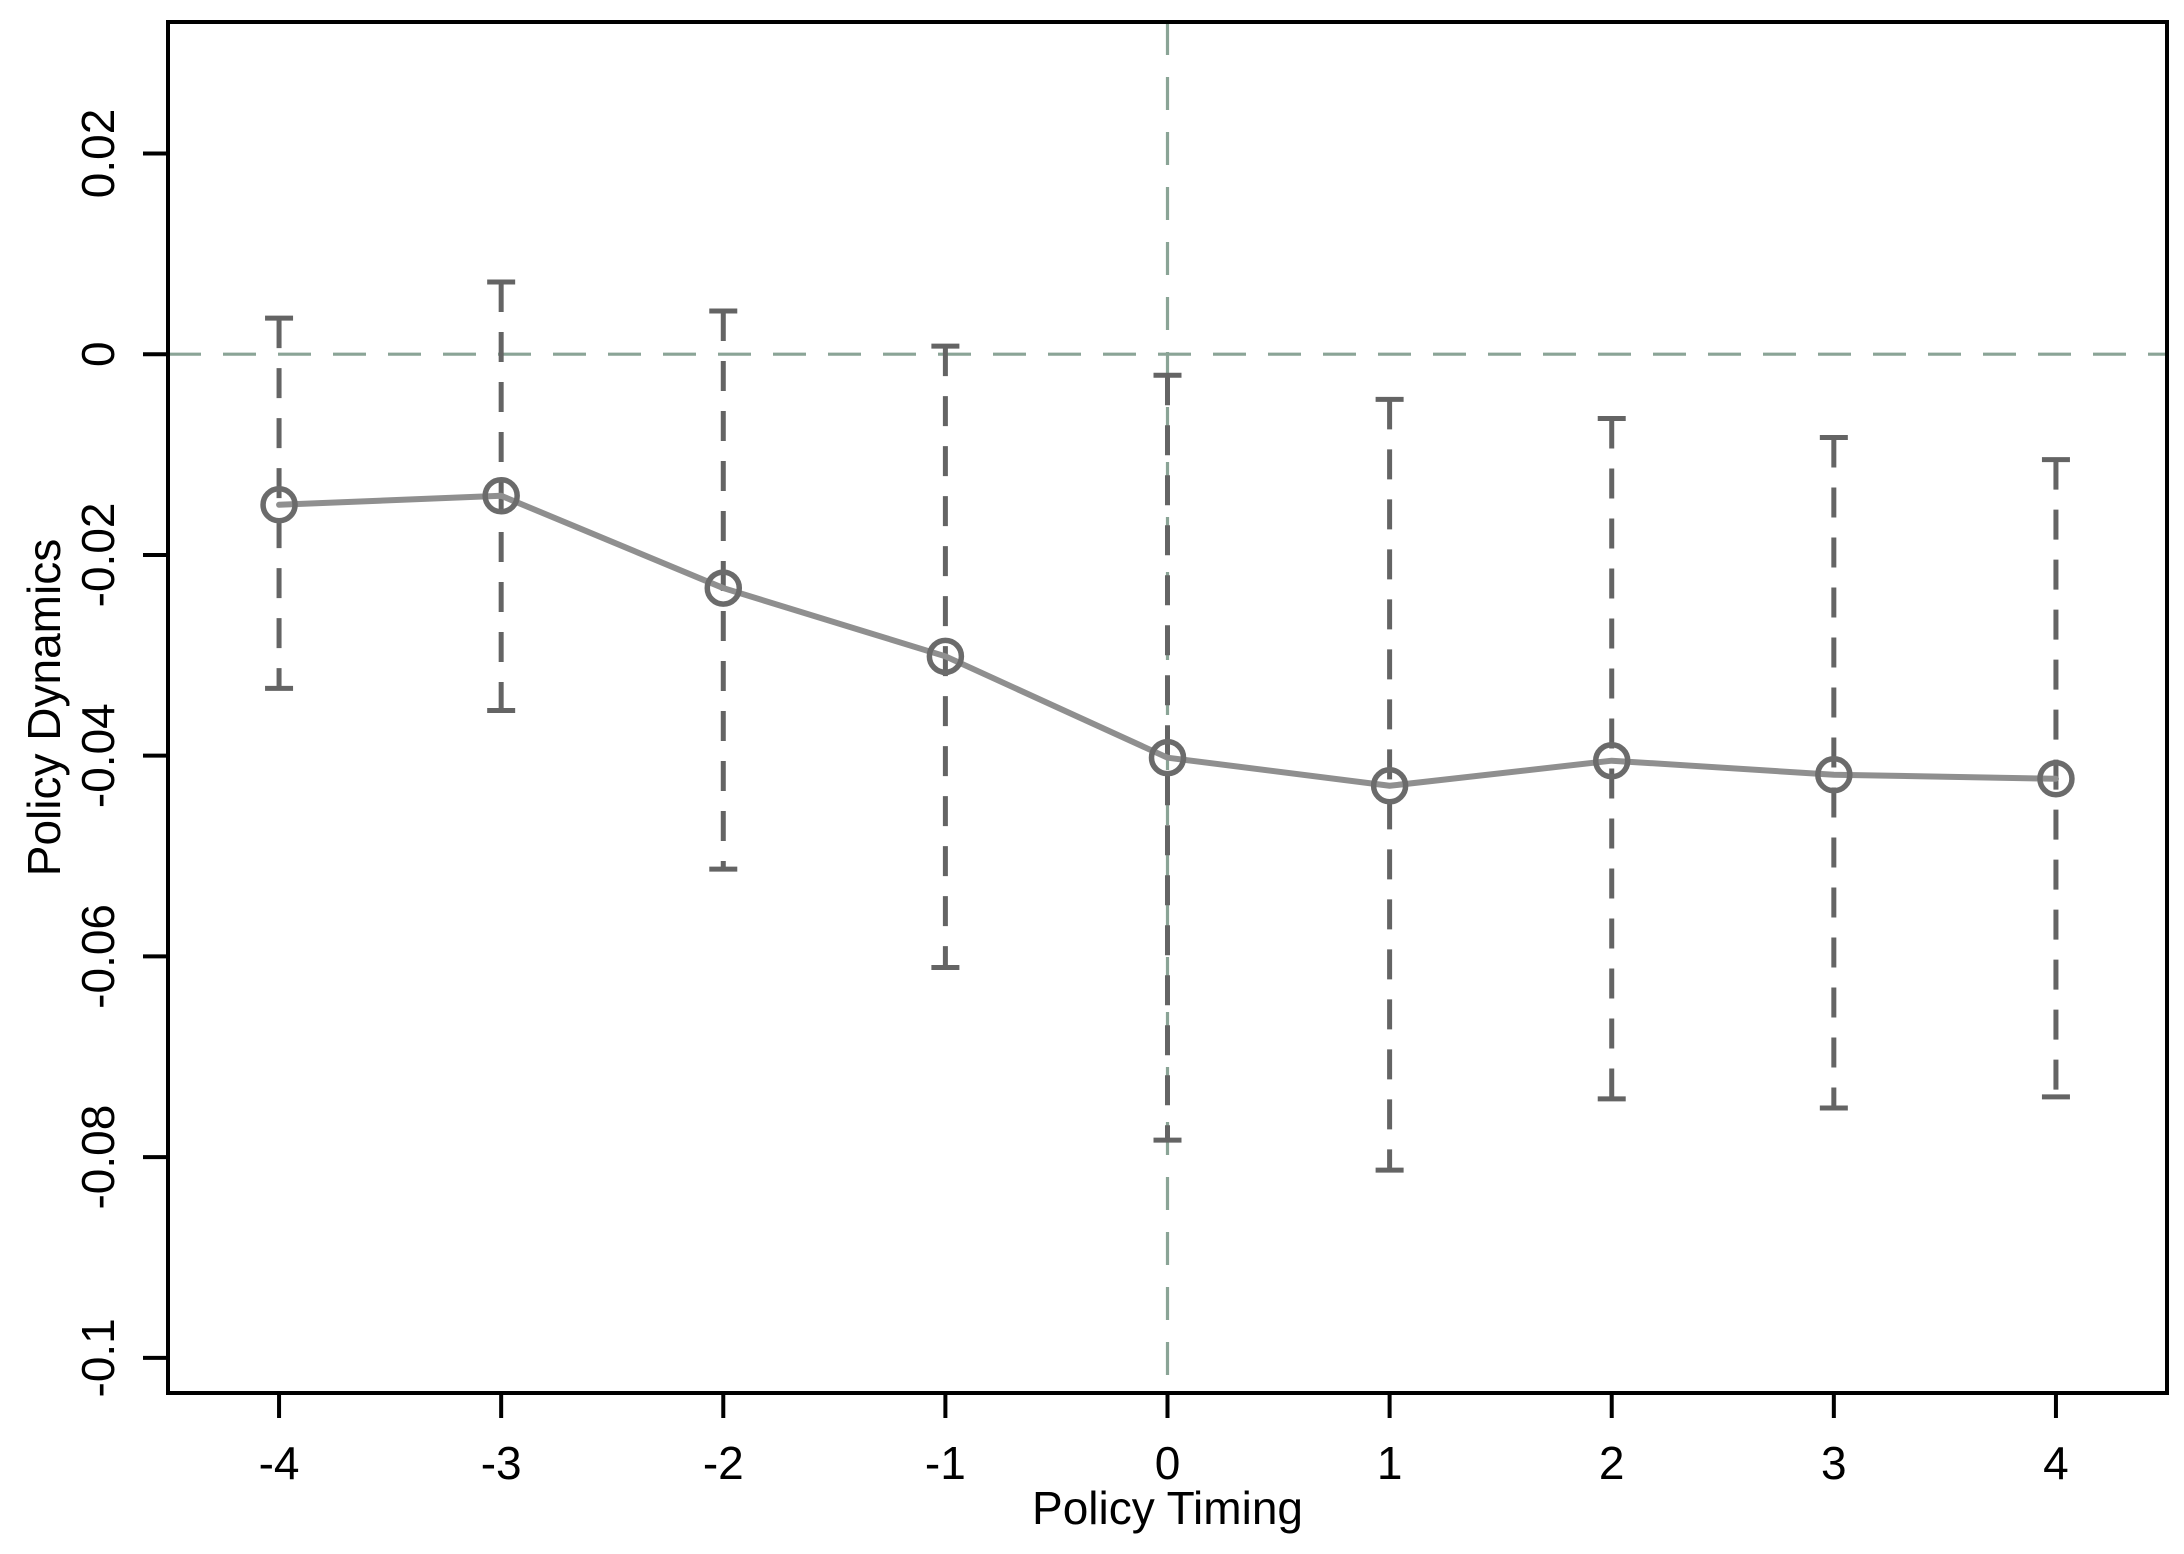 The width and height of the screenshot is (2184, 1554). What do you see at coordinates (501, 1463) in the screenshot?
I see `x-axis-tick-label: -3` at bounding box center [501, 1463].